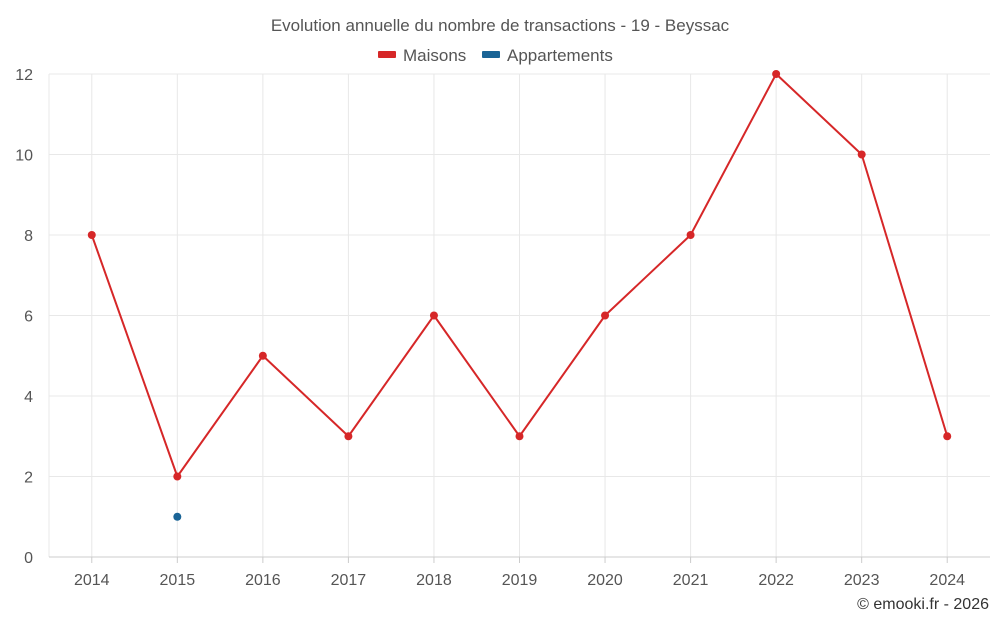 The image size is (1000, 625). I want to click on x-tick-label-2015: 2015, so click(178, 580).